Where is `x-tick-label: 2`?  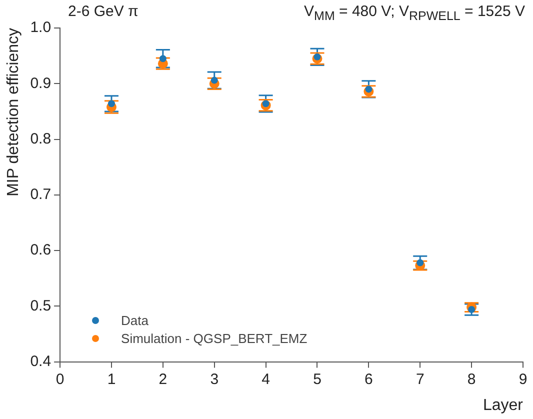 x-tick-label: 2 is located at coordinates (163, 379).